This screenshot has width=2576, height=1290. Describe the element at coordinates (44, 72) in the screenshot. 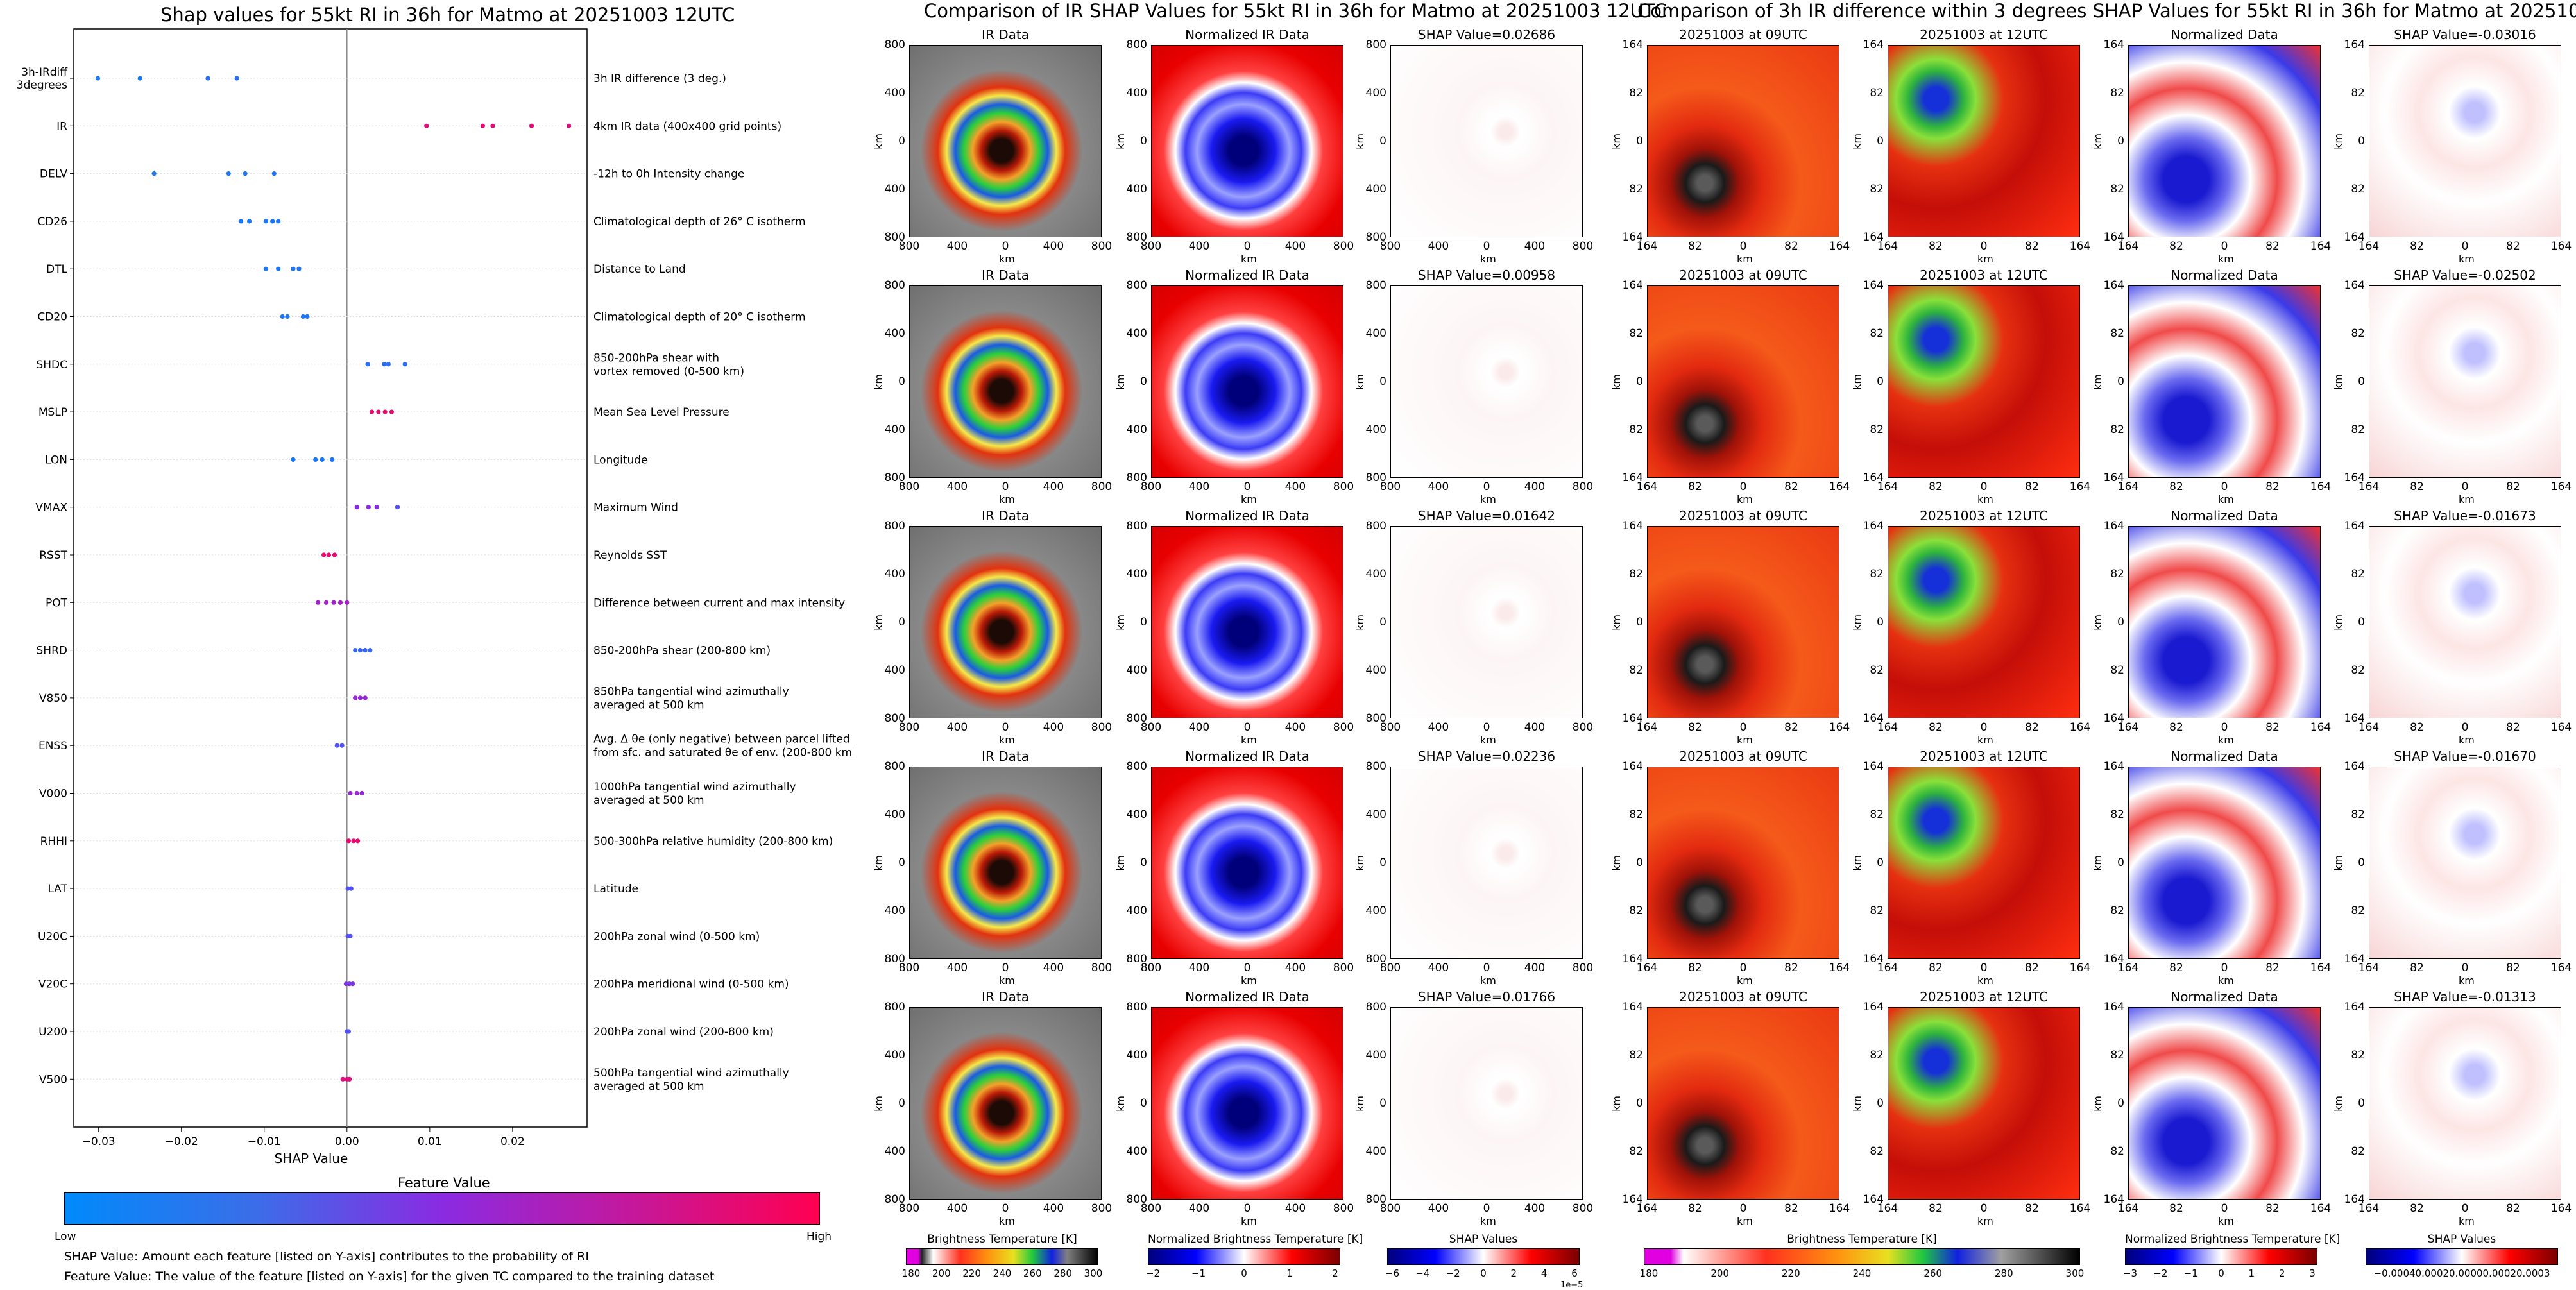

I see `feature-label: 3h-IRdiff` at that location.